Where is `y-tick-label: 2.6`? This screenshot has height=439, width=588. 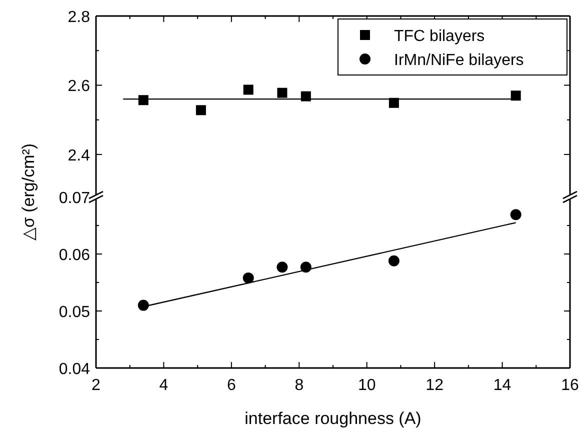
y-tick-label: 2.6 is located at coordinates (79, 87).